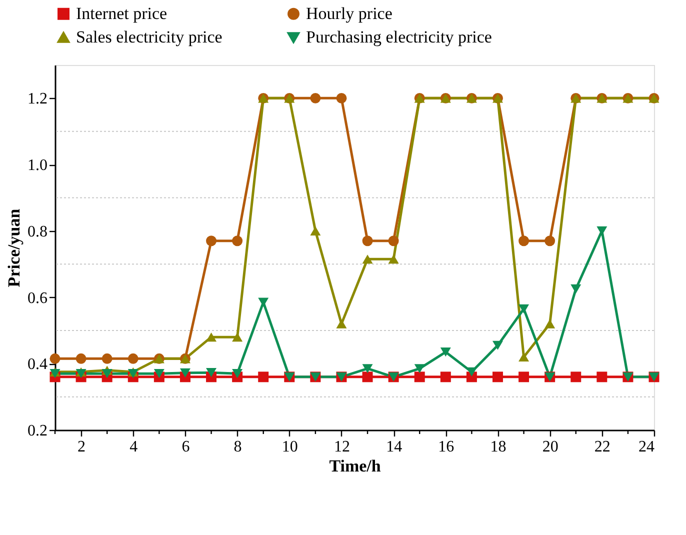  What do you see at coordinates (238, 447) in the screenshot?
I see `x-tick-label: 8` at bounding box center [238, 447].